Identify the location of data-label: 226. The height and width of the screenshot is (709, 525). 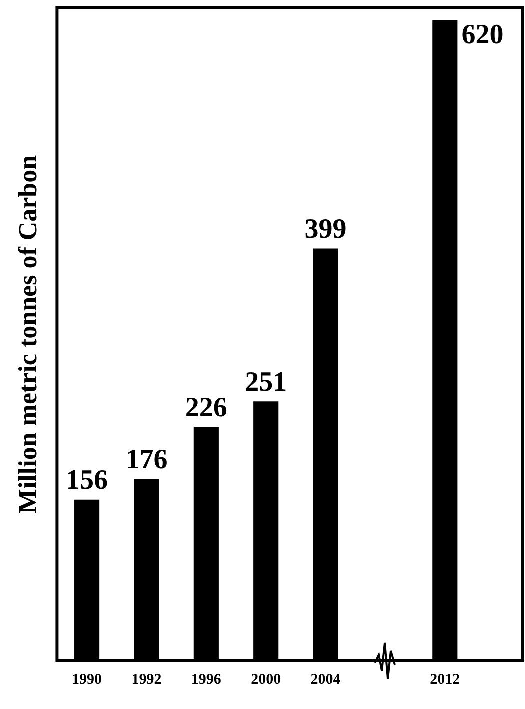
(206, 408).